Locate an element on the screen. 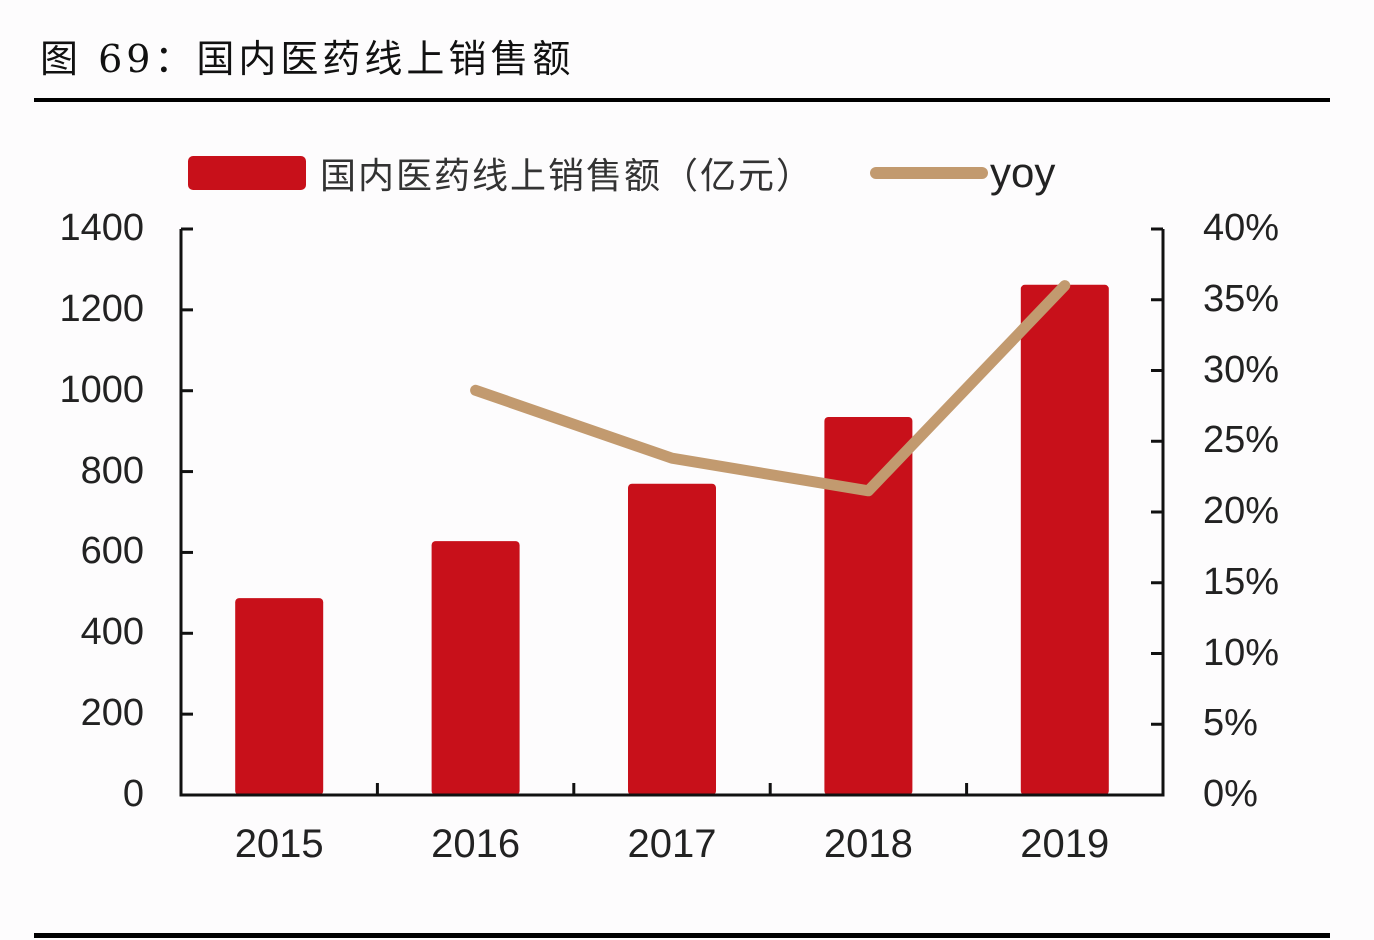 The height and width of the screenshot is (940, 1374). left-tick-label: 1200 is located at coordinates (101, 308).